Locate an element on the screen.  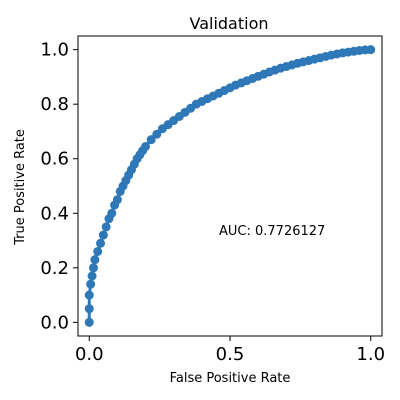
x-tick-label: 0.5 is located at coordinates (230, 354).